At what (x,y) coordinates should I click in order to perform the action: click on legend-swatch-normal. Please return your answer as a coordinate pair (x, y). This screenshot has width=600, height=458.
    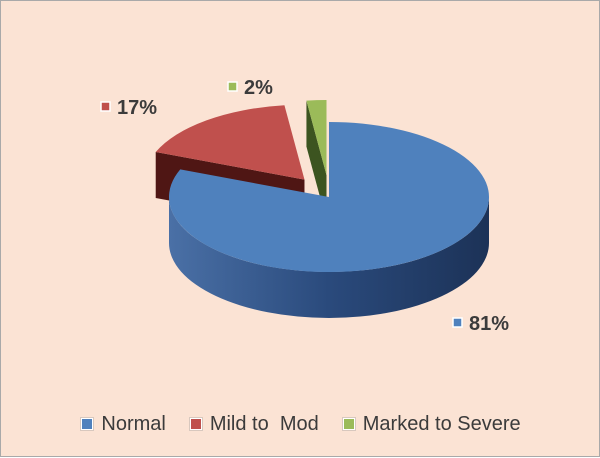
    Looking at the image, I should click on (87, 424).